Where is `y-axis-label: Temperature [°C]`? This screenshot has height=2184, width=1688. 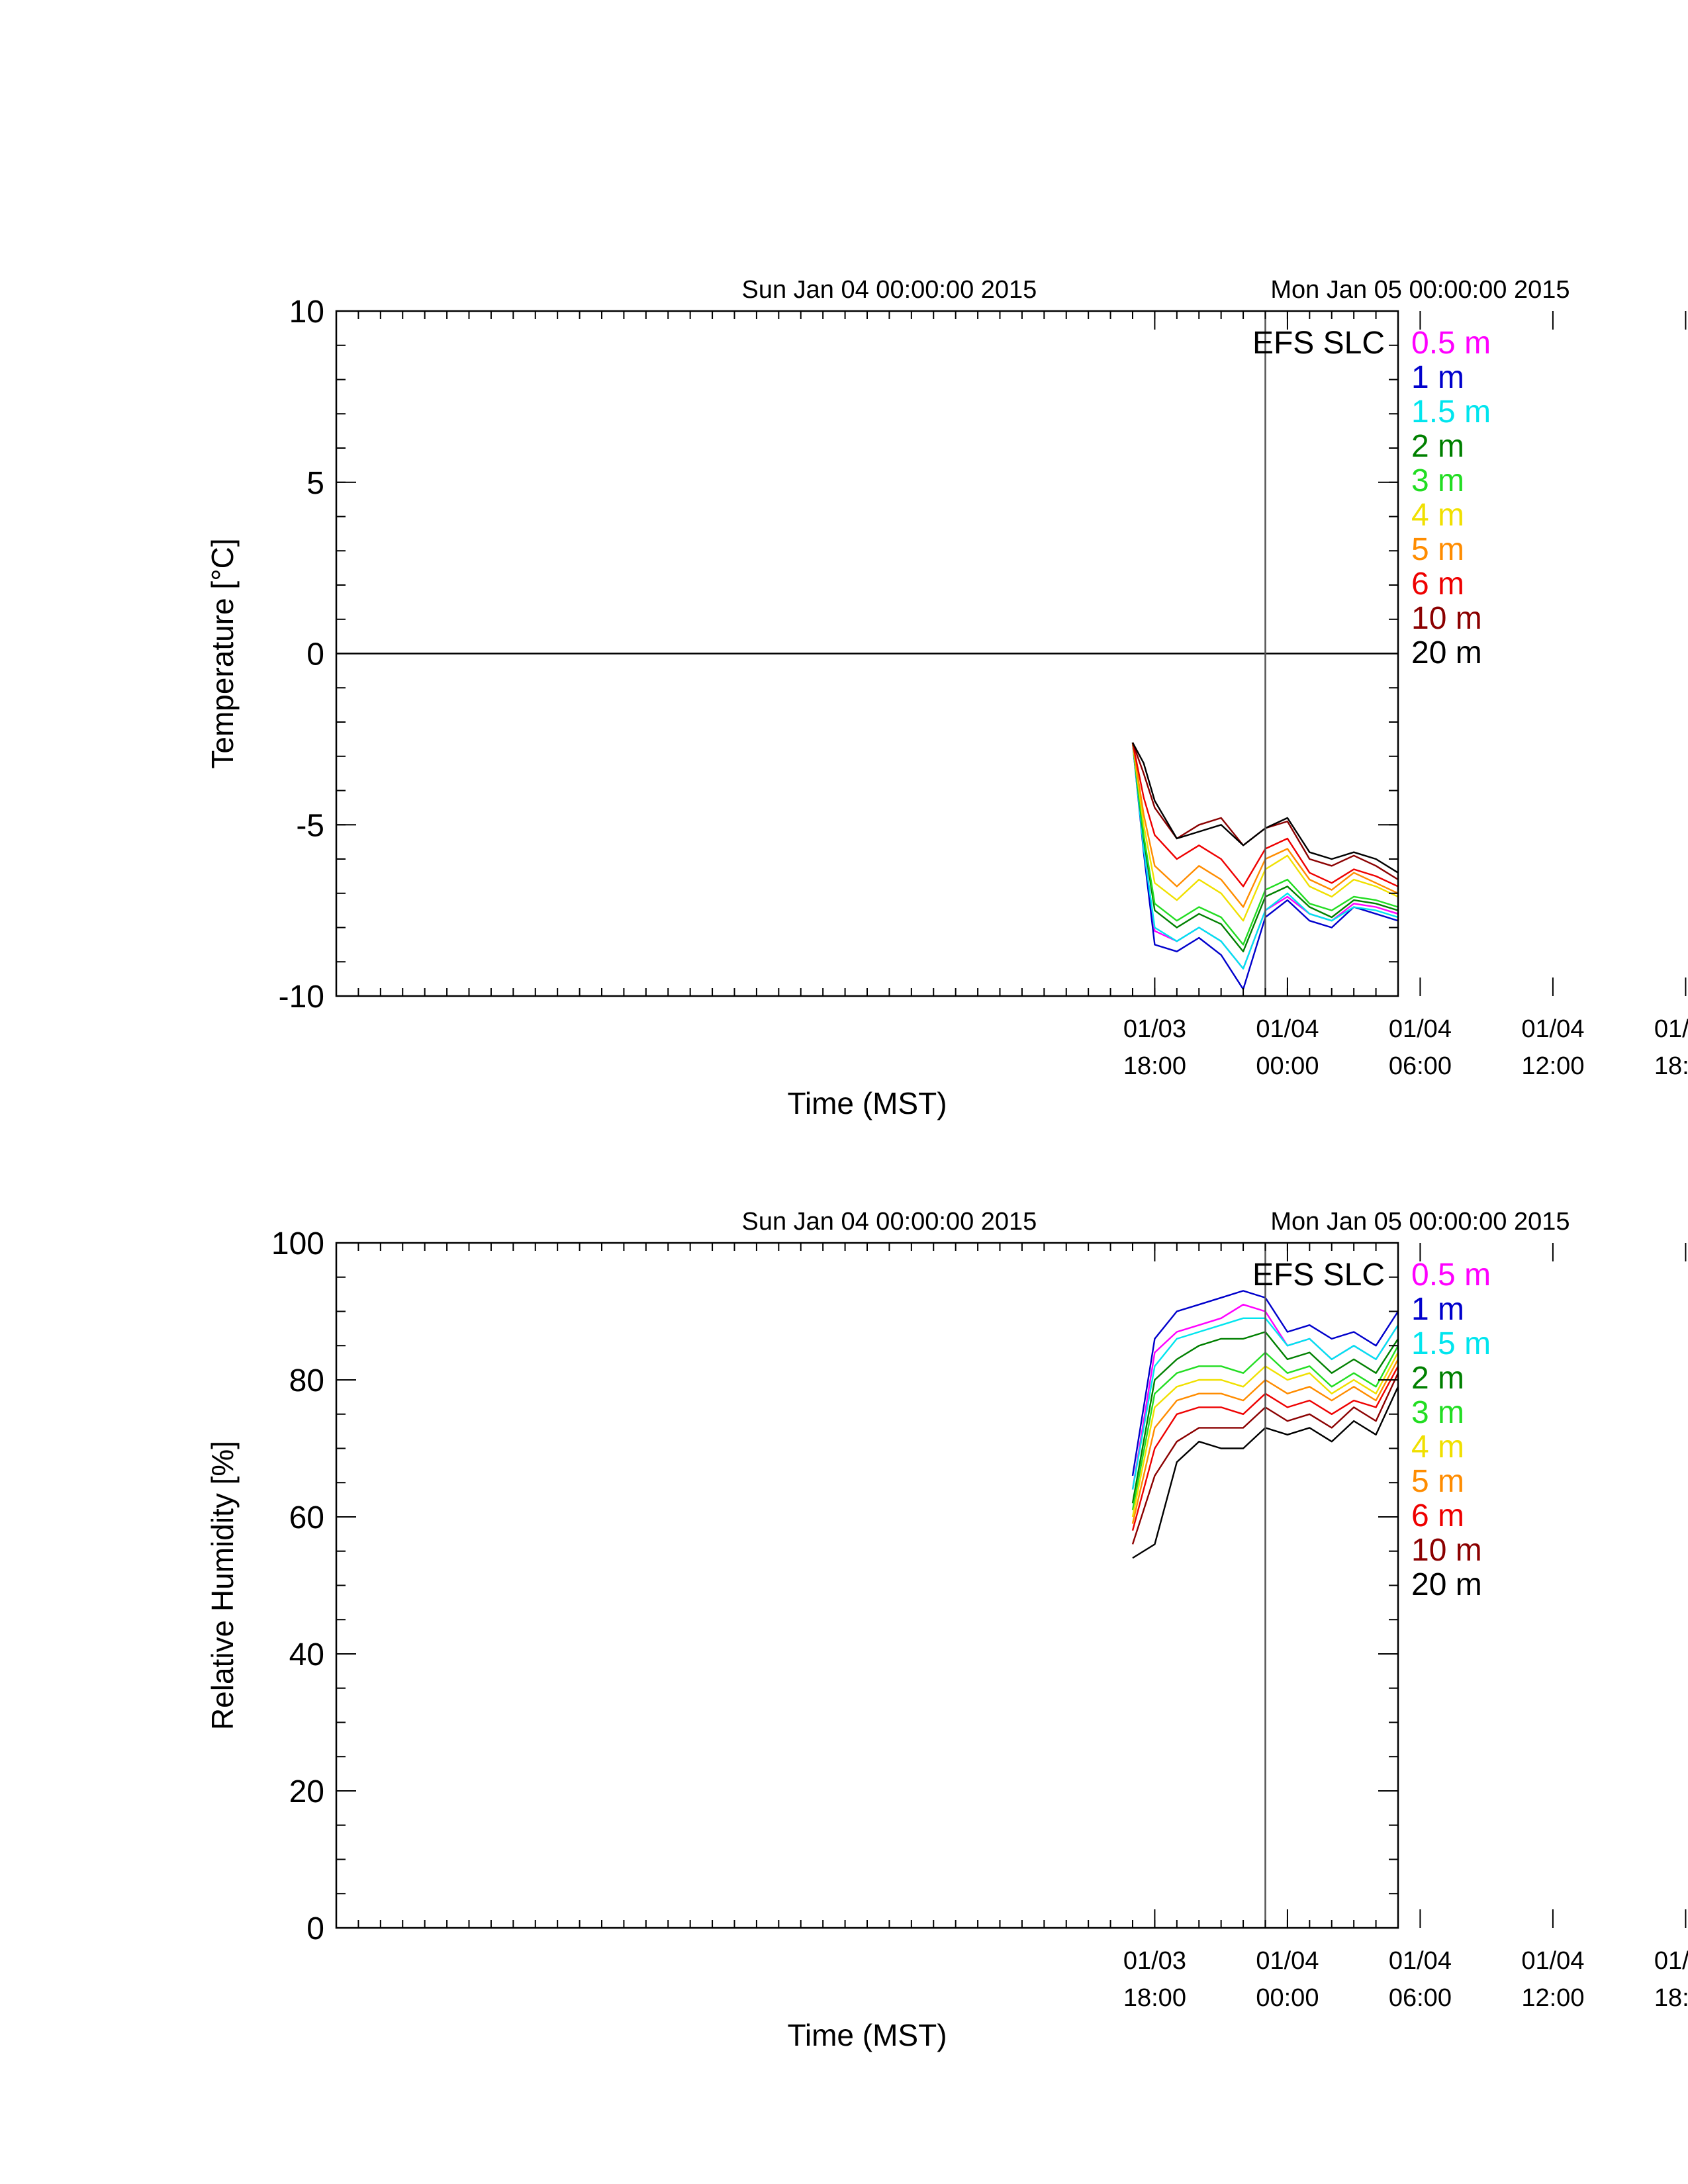 y-axis-label: Temperature [°C] is located at coordinates (222, 653).